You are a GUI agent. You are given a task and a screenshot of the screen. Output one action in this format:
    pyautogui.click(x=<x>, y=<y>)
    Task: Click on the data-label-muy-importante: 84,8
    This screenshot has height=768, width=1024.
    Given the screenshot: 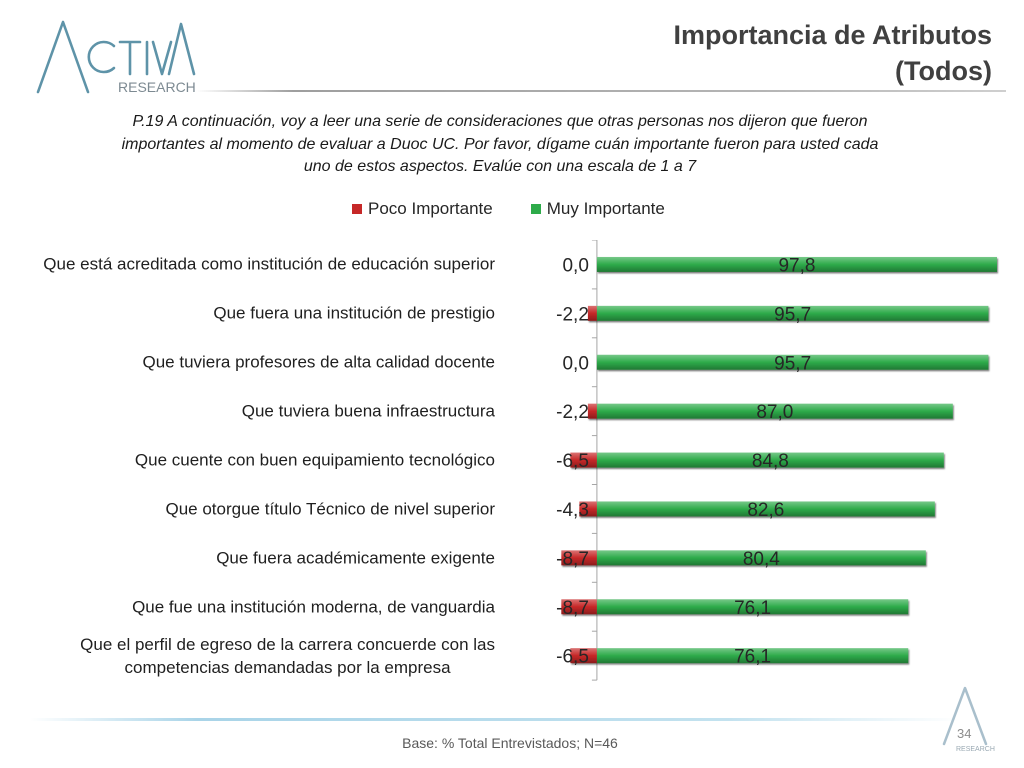 What is the action you would take?
    pyautogui.click(x=770, y=461)
    